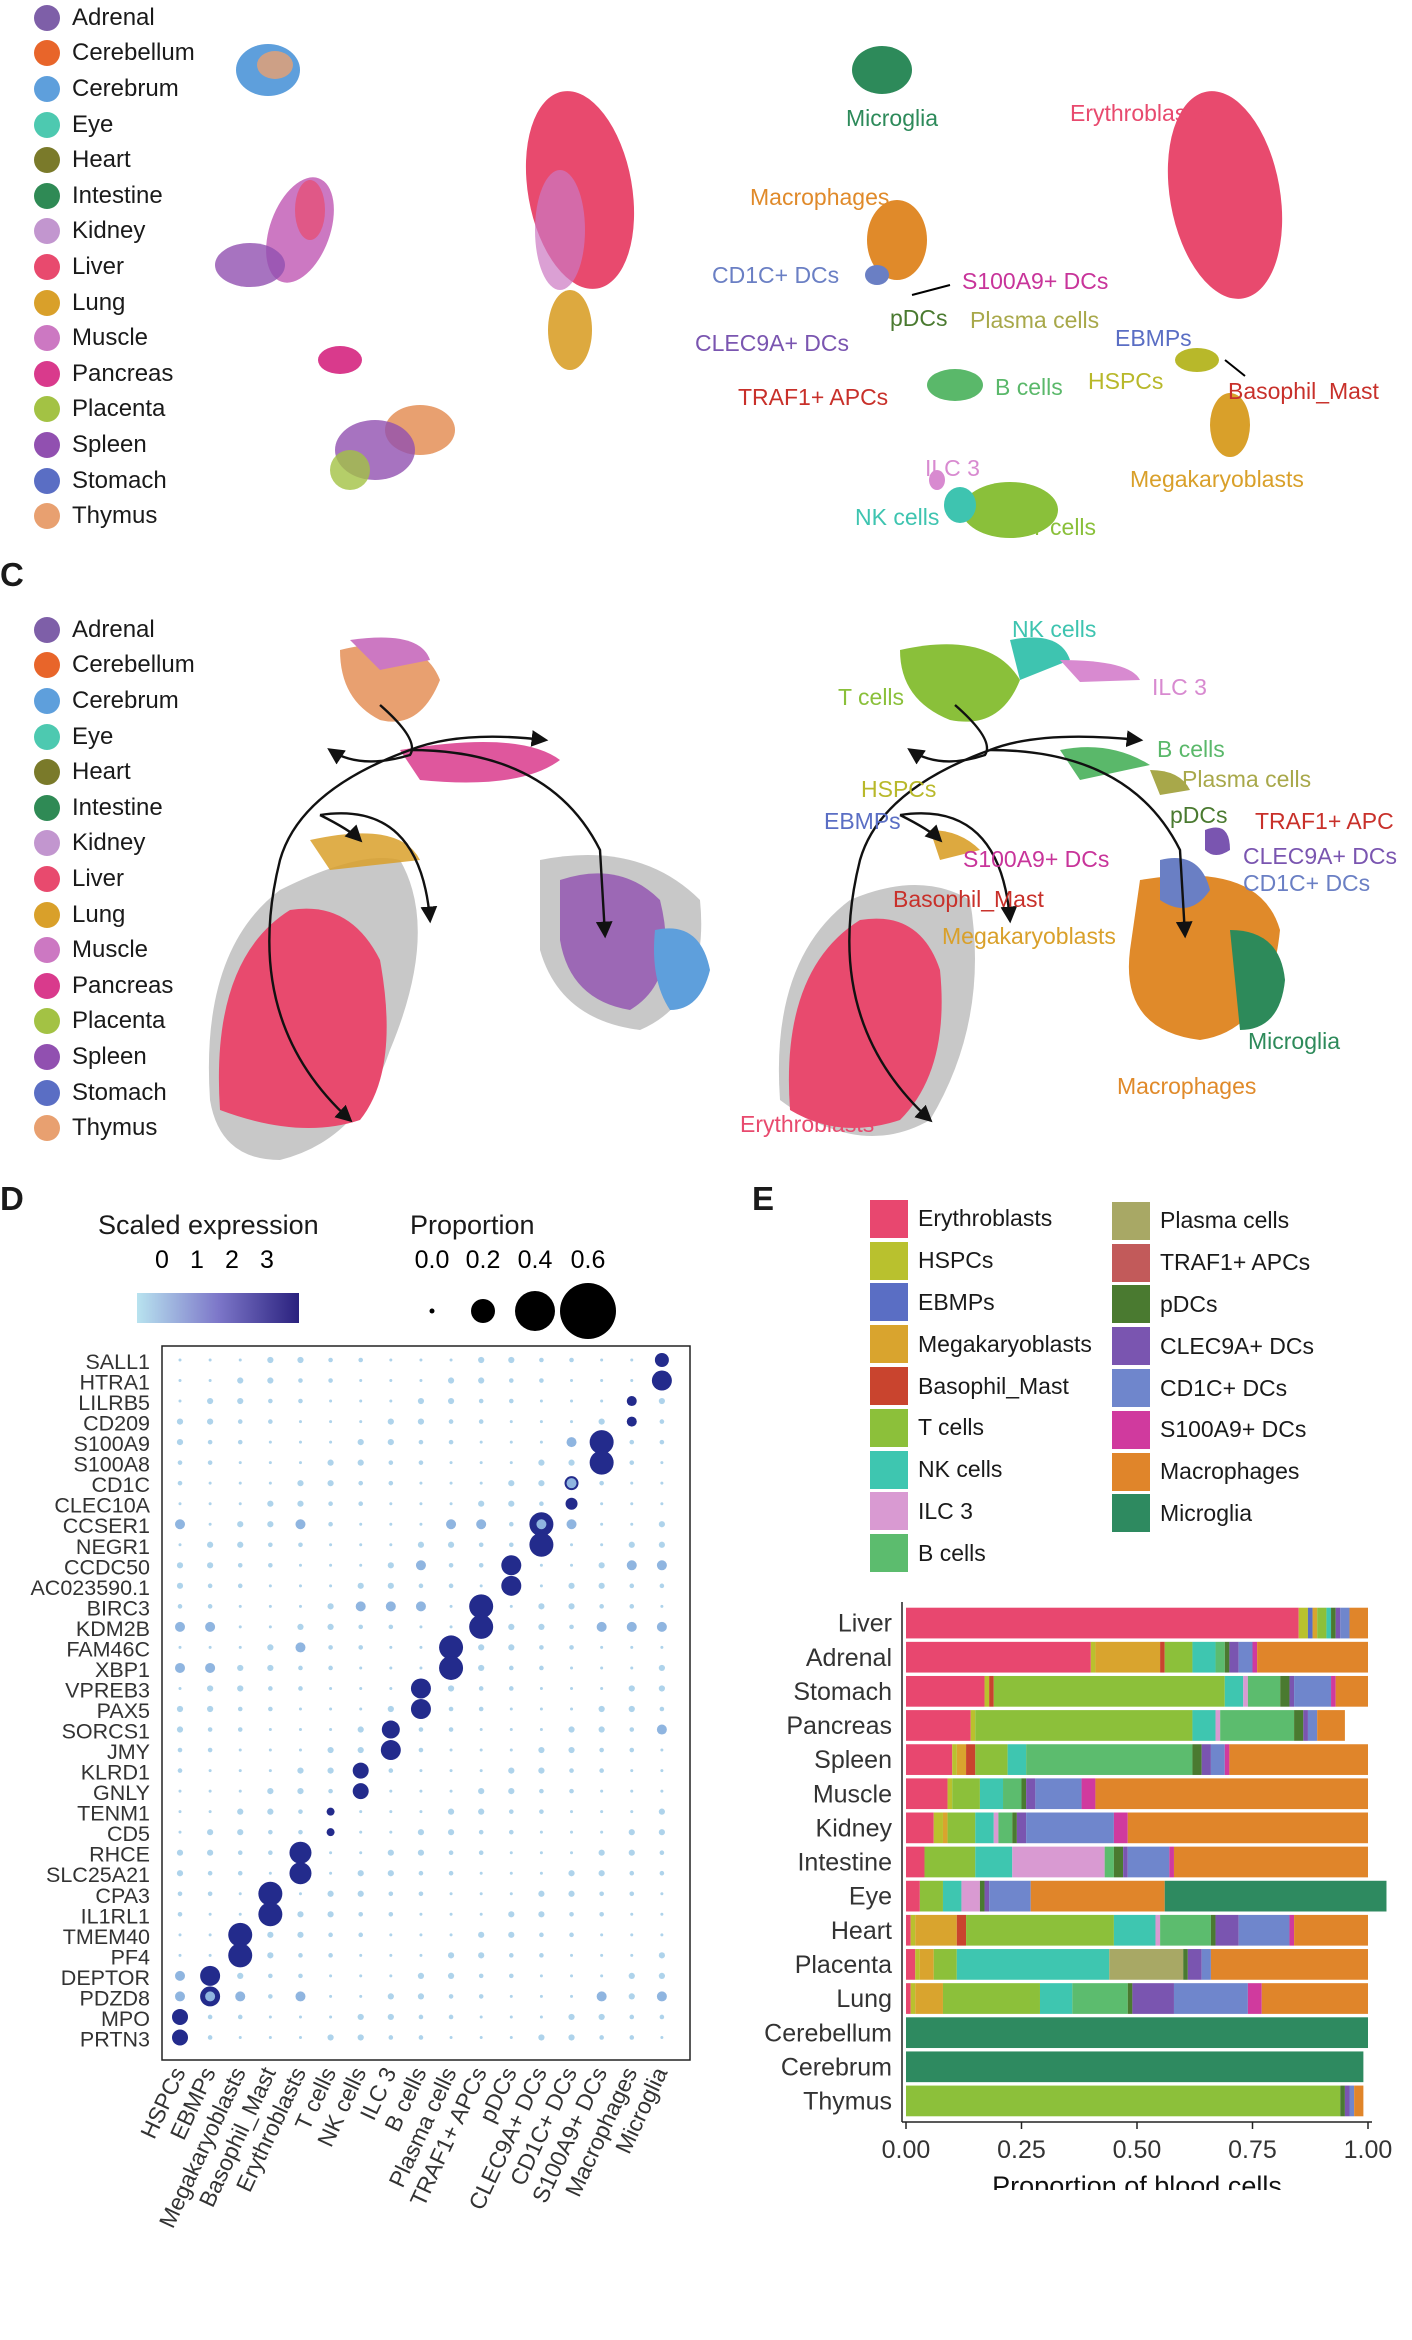 This screenshot has width=1412, height=2340. I want to click on tissue-umap-top, so click(425, 267).